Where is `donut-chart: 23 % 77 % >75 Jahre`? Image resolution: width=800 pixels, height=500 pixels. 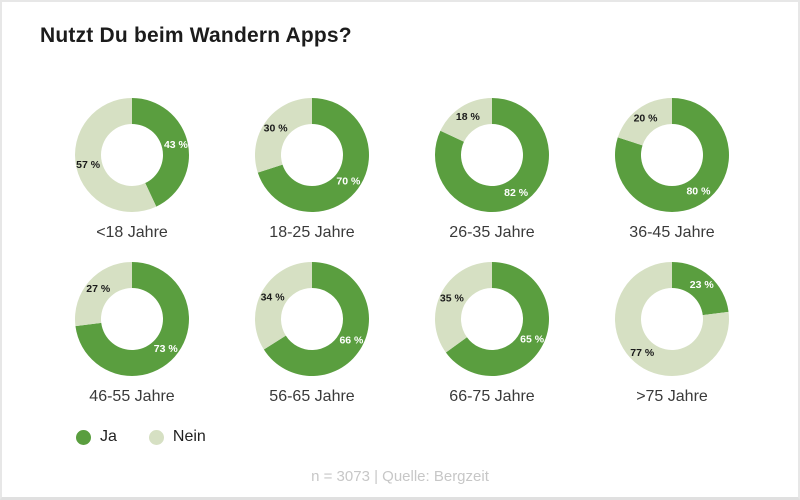
donut-chart: 23 % 77 % >75 Jahre is located at coordinates (672, 332).